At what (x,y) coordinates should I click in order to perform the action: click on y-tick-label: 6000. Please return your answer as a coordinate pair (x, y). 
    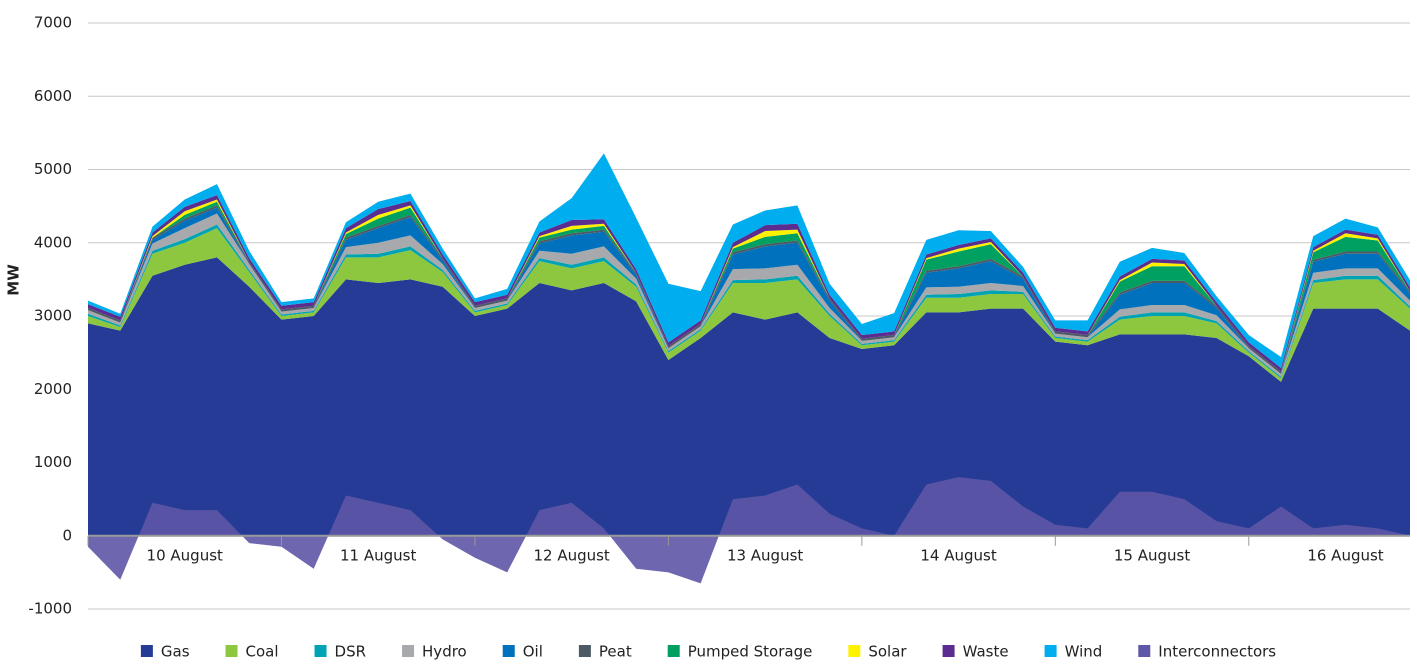
    Looking at the image, I should click on (53, 96).